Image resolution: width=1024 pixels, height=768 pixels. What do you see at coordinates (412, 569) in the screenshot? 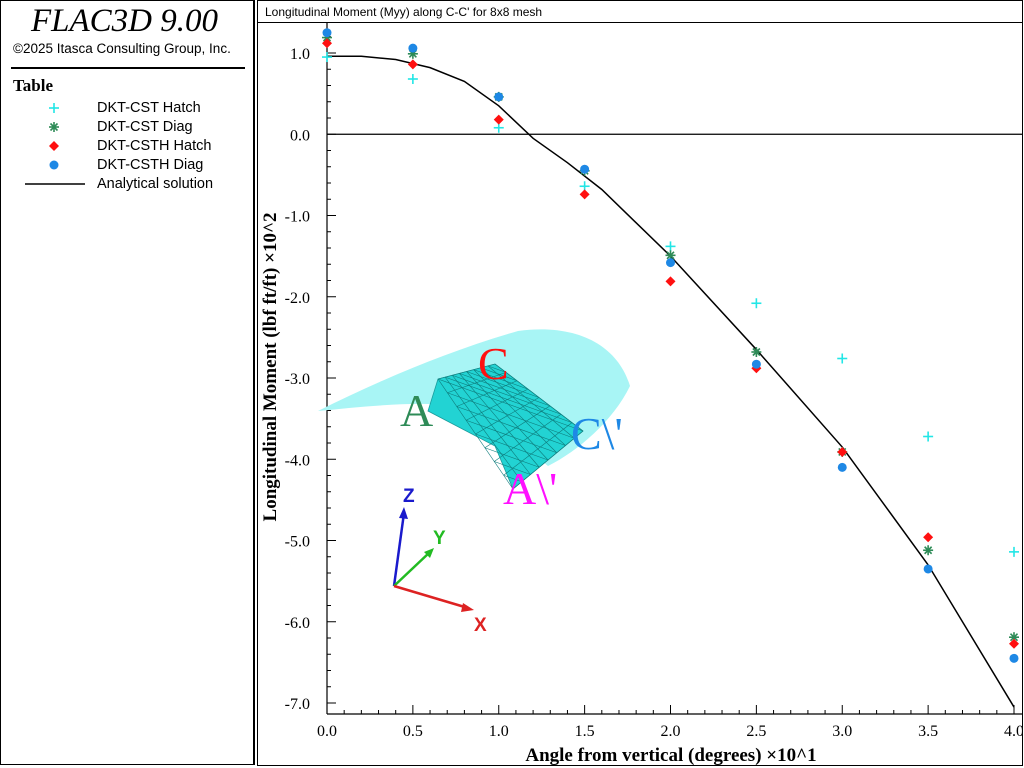
I see `y-axis` at bounding box center [412, 569].